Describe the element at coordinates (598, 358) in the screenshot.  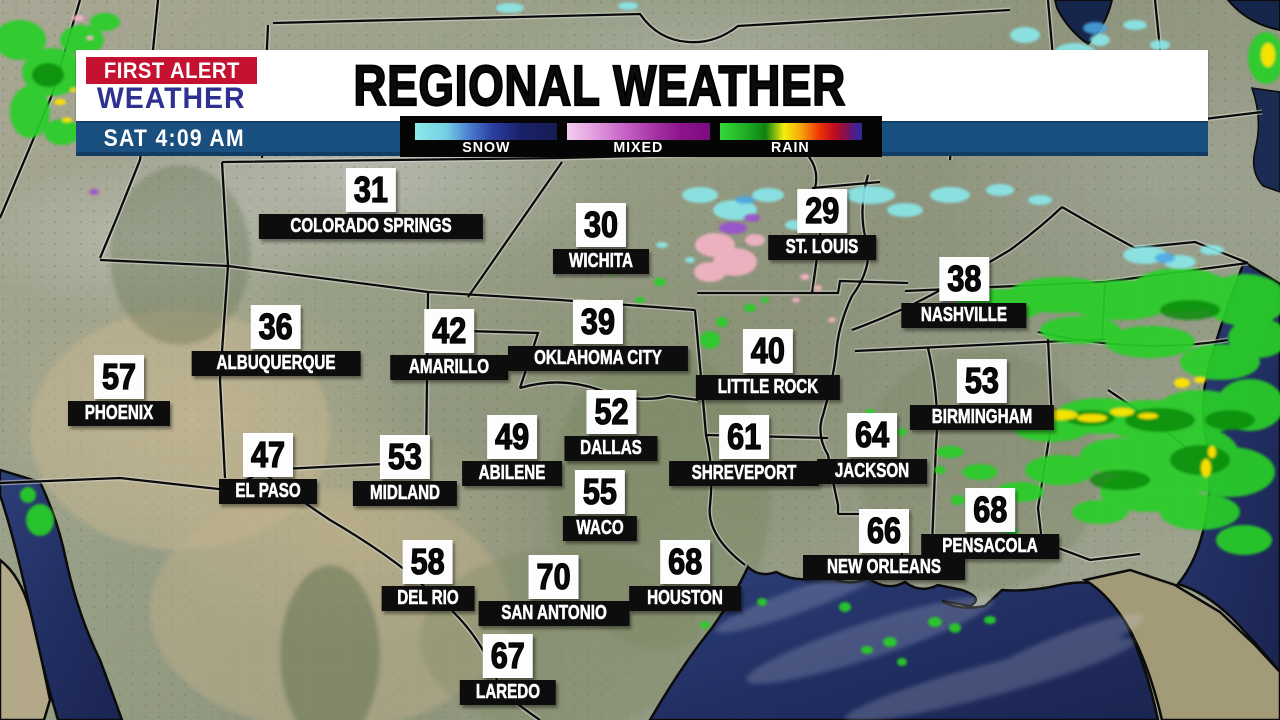
I see `city-name: OKLAHOMA CITY` at that location.